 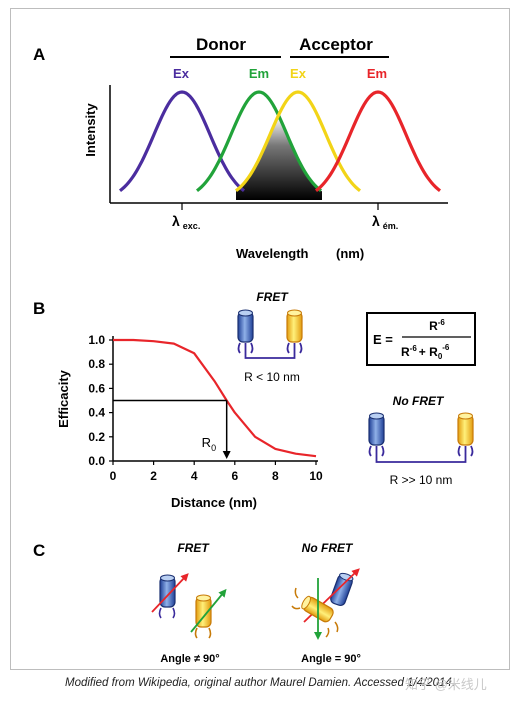 I want to click on y-tick-label: 0.2, so click(x=96, y=437).